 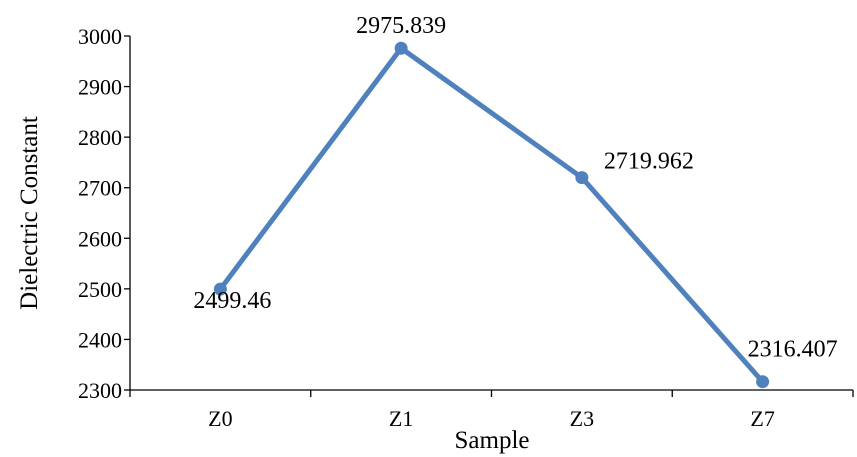 What do you see at coordinates (100, 36) in the screenshot?
I see `y-tick-label: 3000` at bounding box center [100, 36].